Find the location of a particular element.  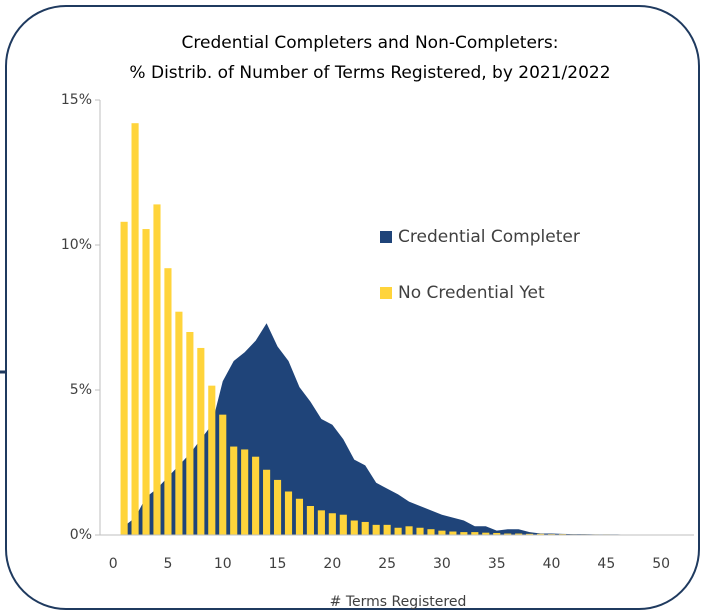

x-tick-label: 30 is located at coordinates (442, 564).